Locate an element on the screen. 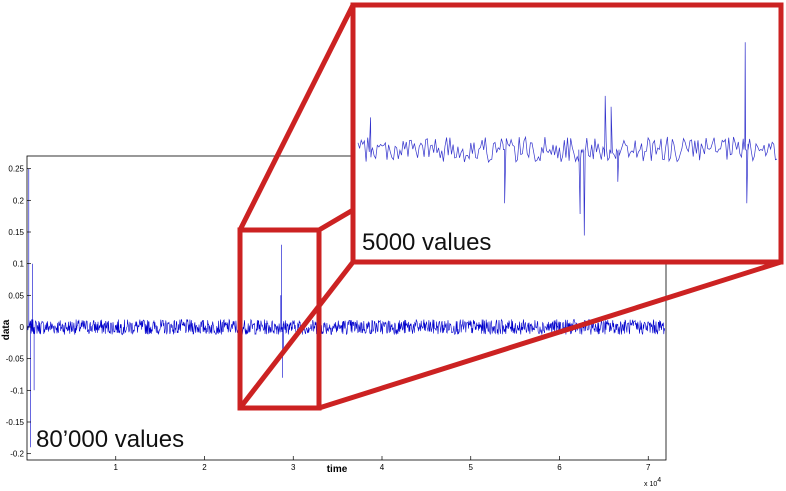 The height and width of the screenshot is (491, 786). connector-top-right is located at coordinates (336, 220).